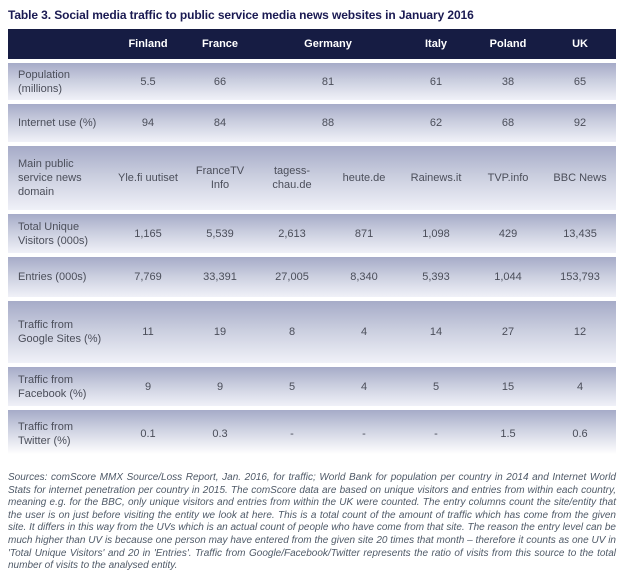 This screenshot has height=587, width=624. Describe the element at coordinates (60, 434) in the screenshot. I see `row-label: Traffic from Twitter (%)` at that location.